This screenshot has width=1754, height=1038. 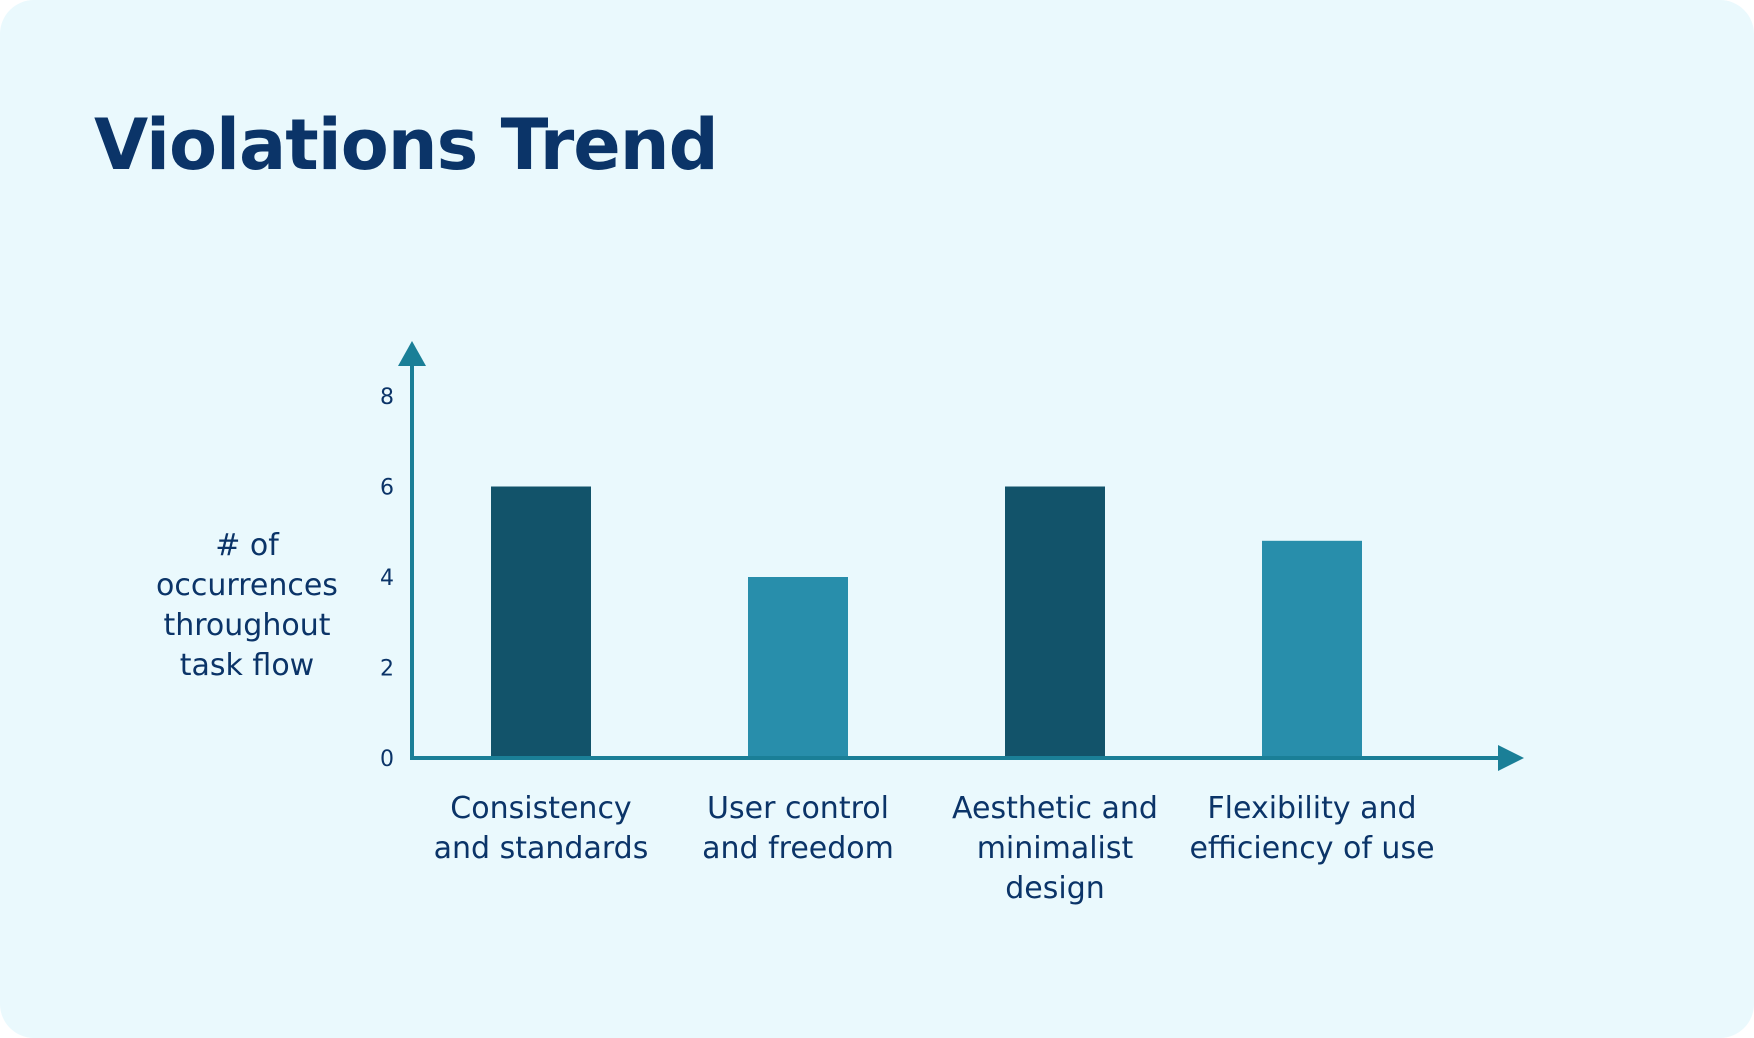 What do you see at coordinates (387, 669) in the screenshot?
I see `y-tick-label: 2` at bounding box center [387, 669].